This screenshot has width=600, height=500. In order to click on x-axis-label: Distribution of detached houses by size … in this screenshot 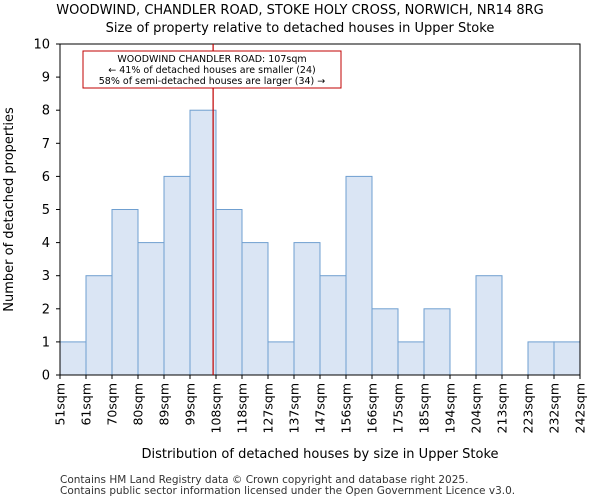, I will do `click(319, 454)`.